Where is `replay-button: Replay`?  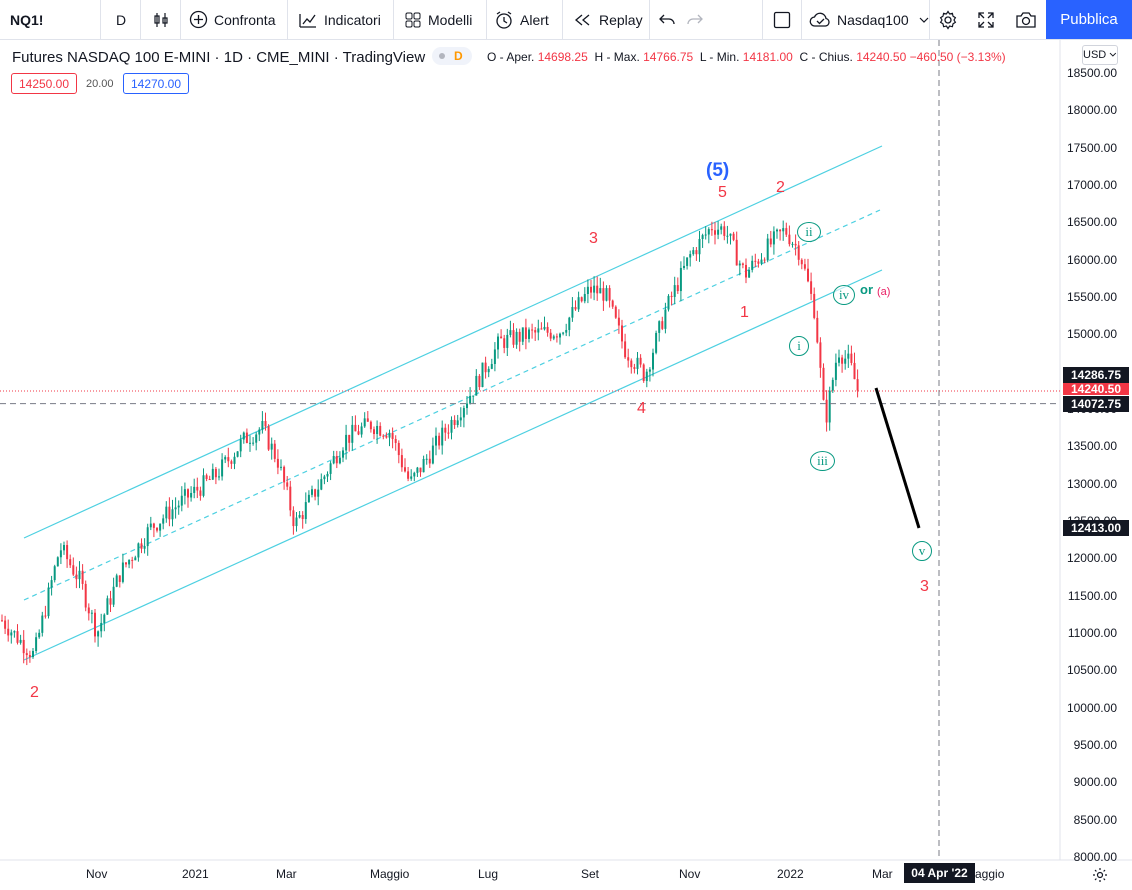
replay-button: Replay is located at coordinates (608, 19).